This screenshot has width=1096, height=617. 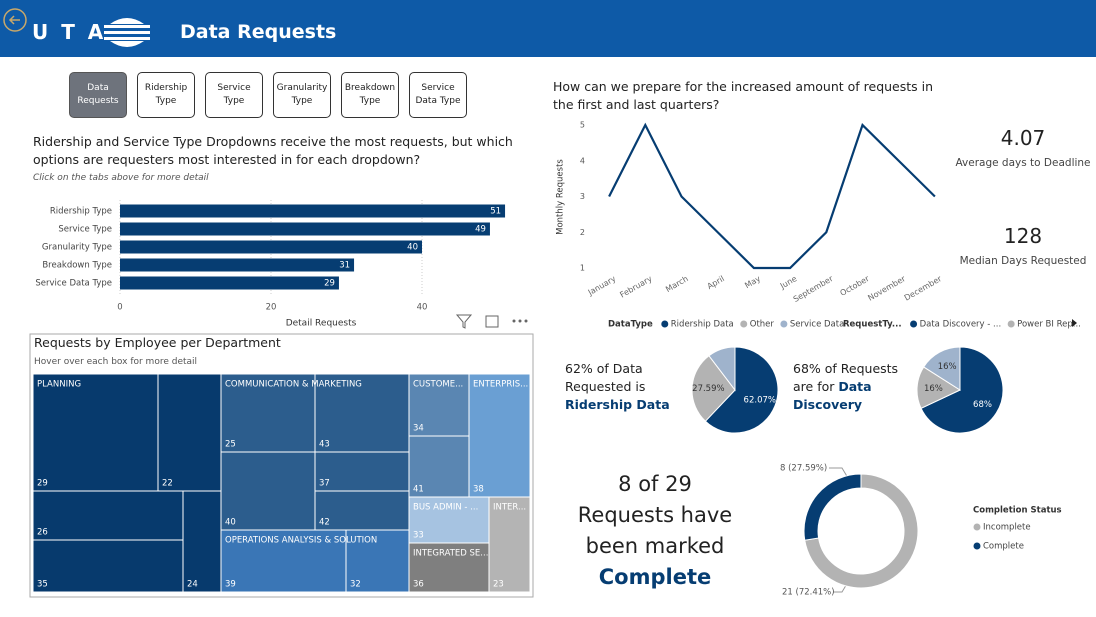 I want to click on tile-label: 42, so click(x=324, y=523).